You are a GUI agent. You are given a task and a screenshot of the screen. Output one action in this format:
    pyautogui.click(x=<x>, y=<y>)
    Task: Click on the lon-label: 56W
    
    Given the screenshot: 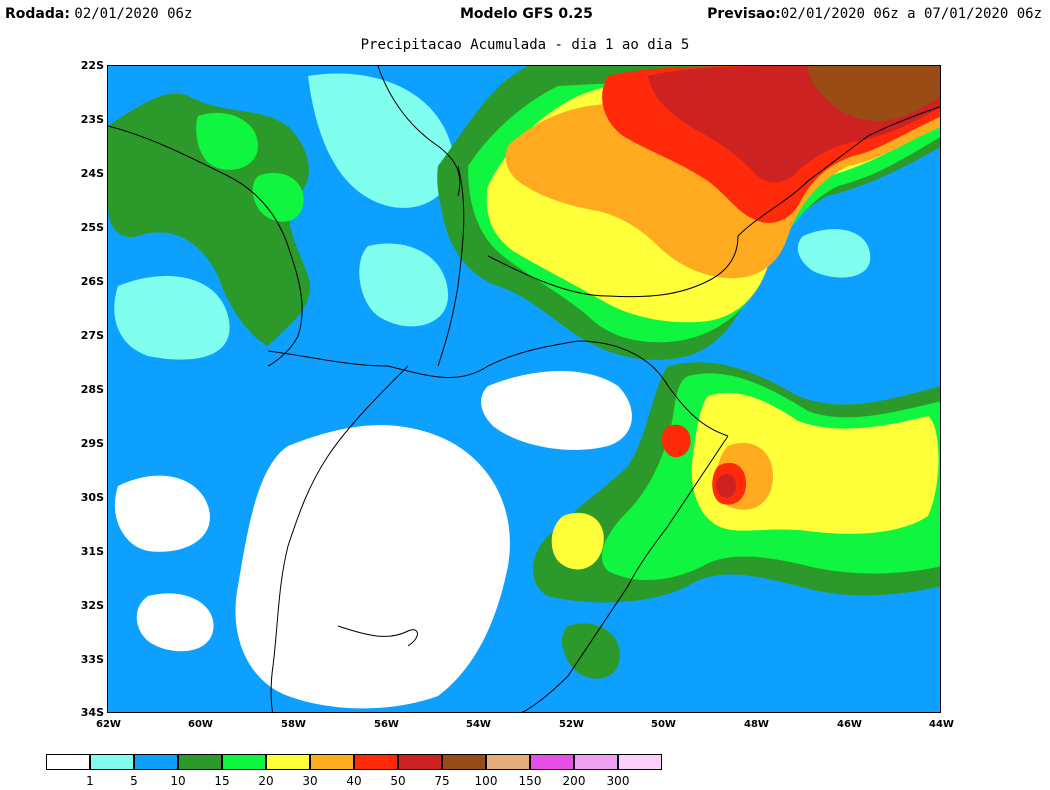 What is the action you would take?
    pyautogui.click(x=386, y=724)
    